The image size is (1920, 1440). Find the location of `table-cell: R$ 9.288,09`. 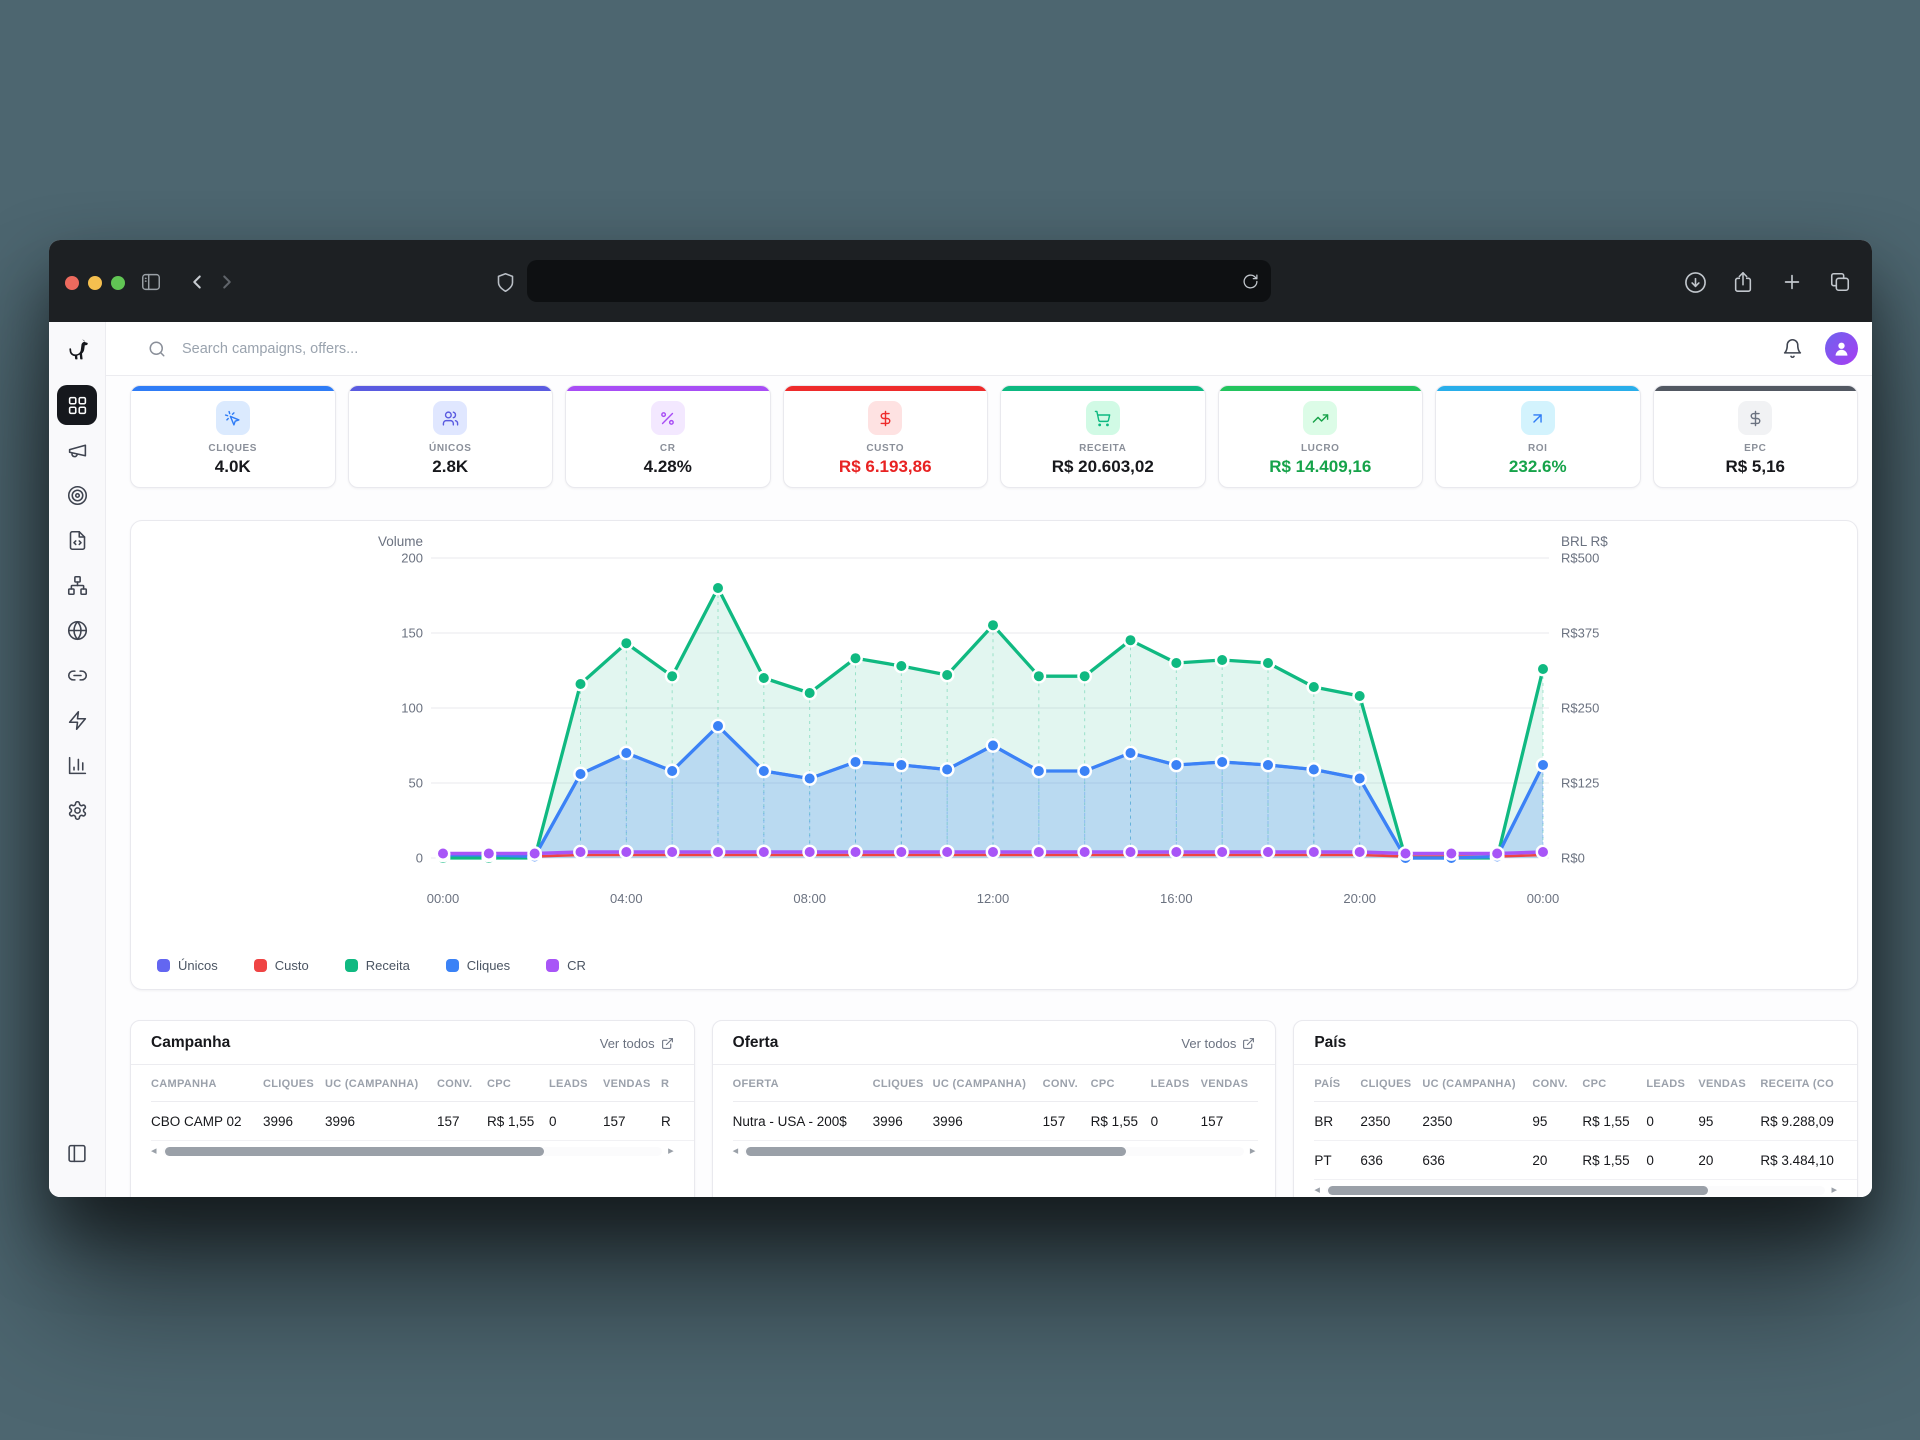

table-cell: R$ 9.288,09 is located at coordinates (1809, 1121).